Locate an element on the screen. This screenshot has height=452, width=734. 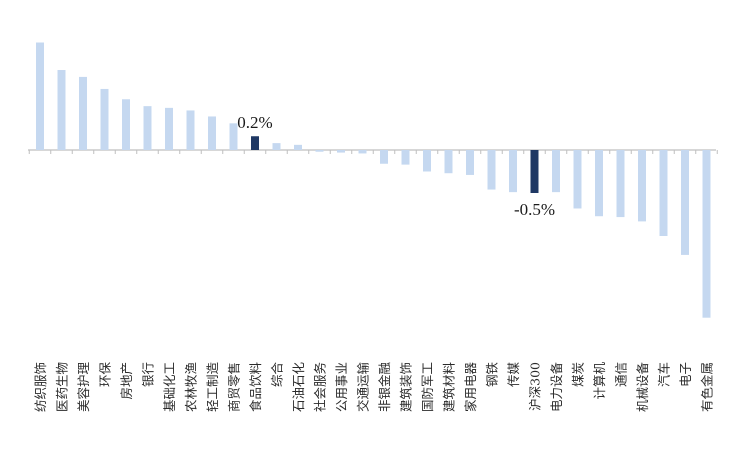
bar-汽车 is located at coordinates (663, 193).